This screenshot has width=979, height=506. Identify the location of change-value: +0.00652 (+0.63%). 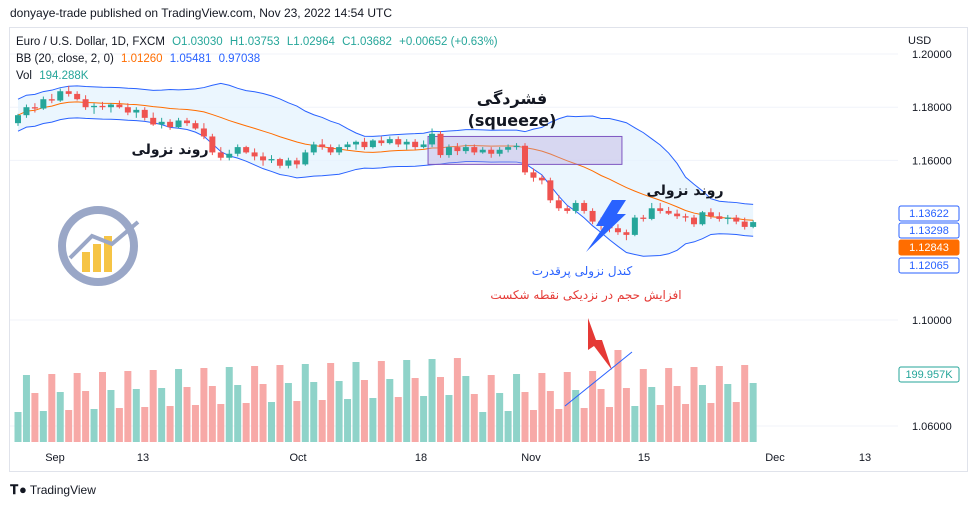
(448, 42).